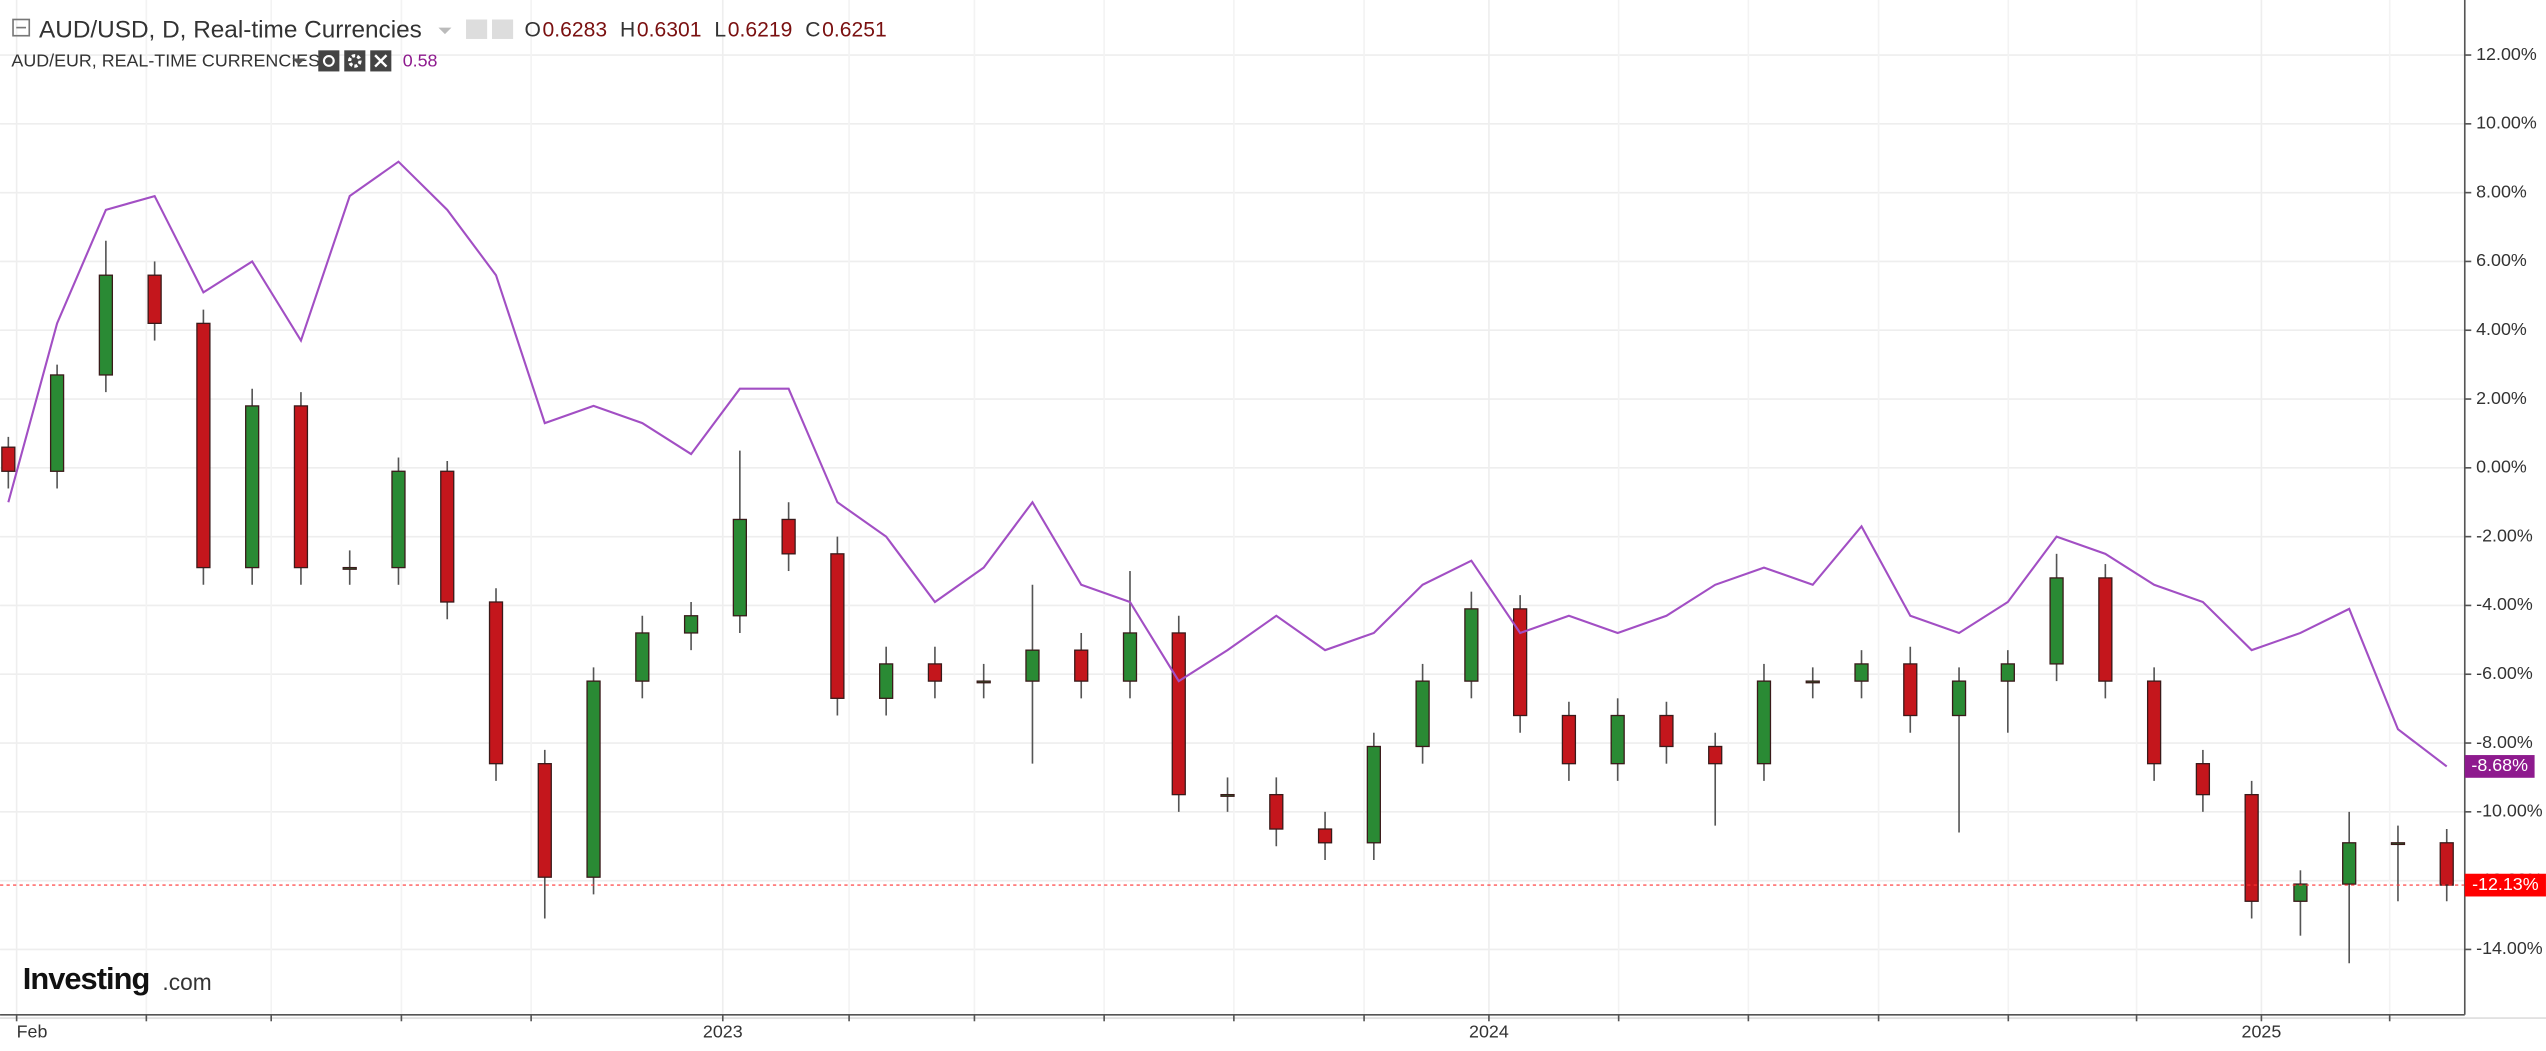 The height and width of the screenshot is (1051, 2546). What do you see at coordinates (2504, 604) in the screenshot?
I see `y-tick-label: -4.00%` at bounding box center [2504, 604].